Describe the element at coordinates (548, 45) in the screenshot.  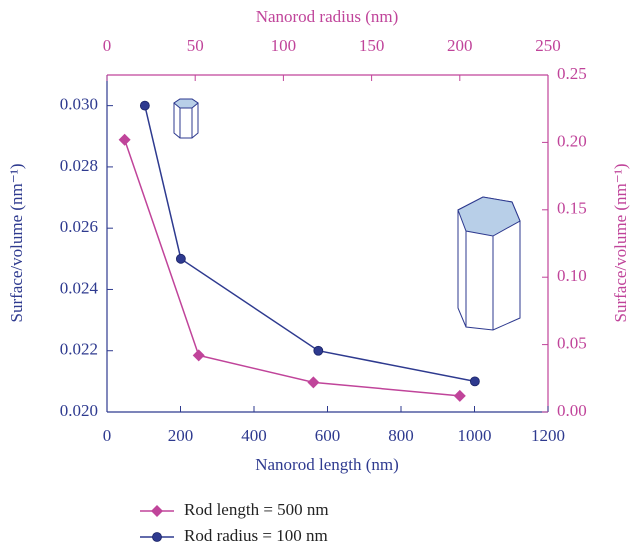
I see `x2-tick-label: 250` at that location.